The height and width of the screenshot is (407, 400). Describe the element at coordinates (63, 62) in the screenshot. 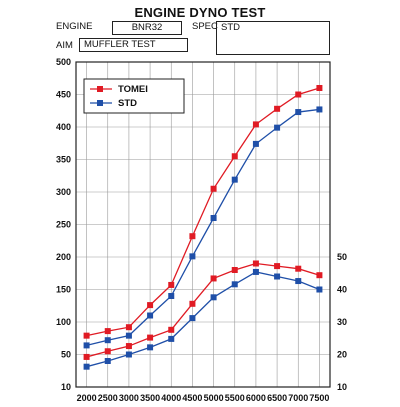

I see `y-left-tick-label: 500` at that location.